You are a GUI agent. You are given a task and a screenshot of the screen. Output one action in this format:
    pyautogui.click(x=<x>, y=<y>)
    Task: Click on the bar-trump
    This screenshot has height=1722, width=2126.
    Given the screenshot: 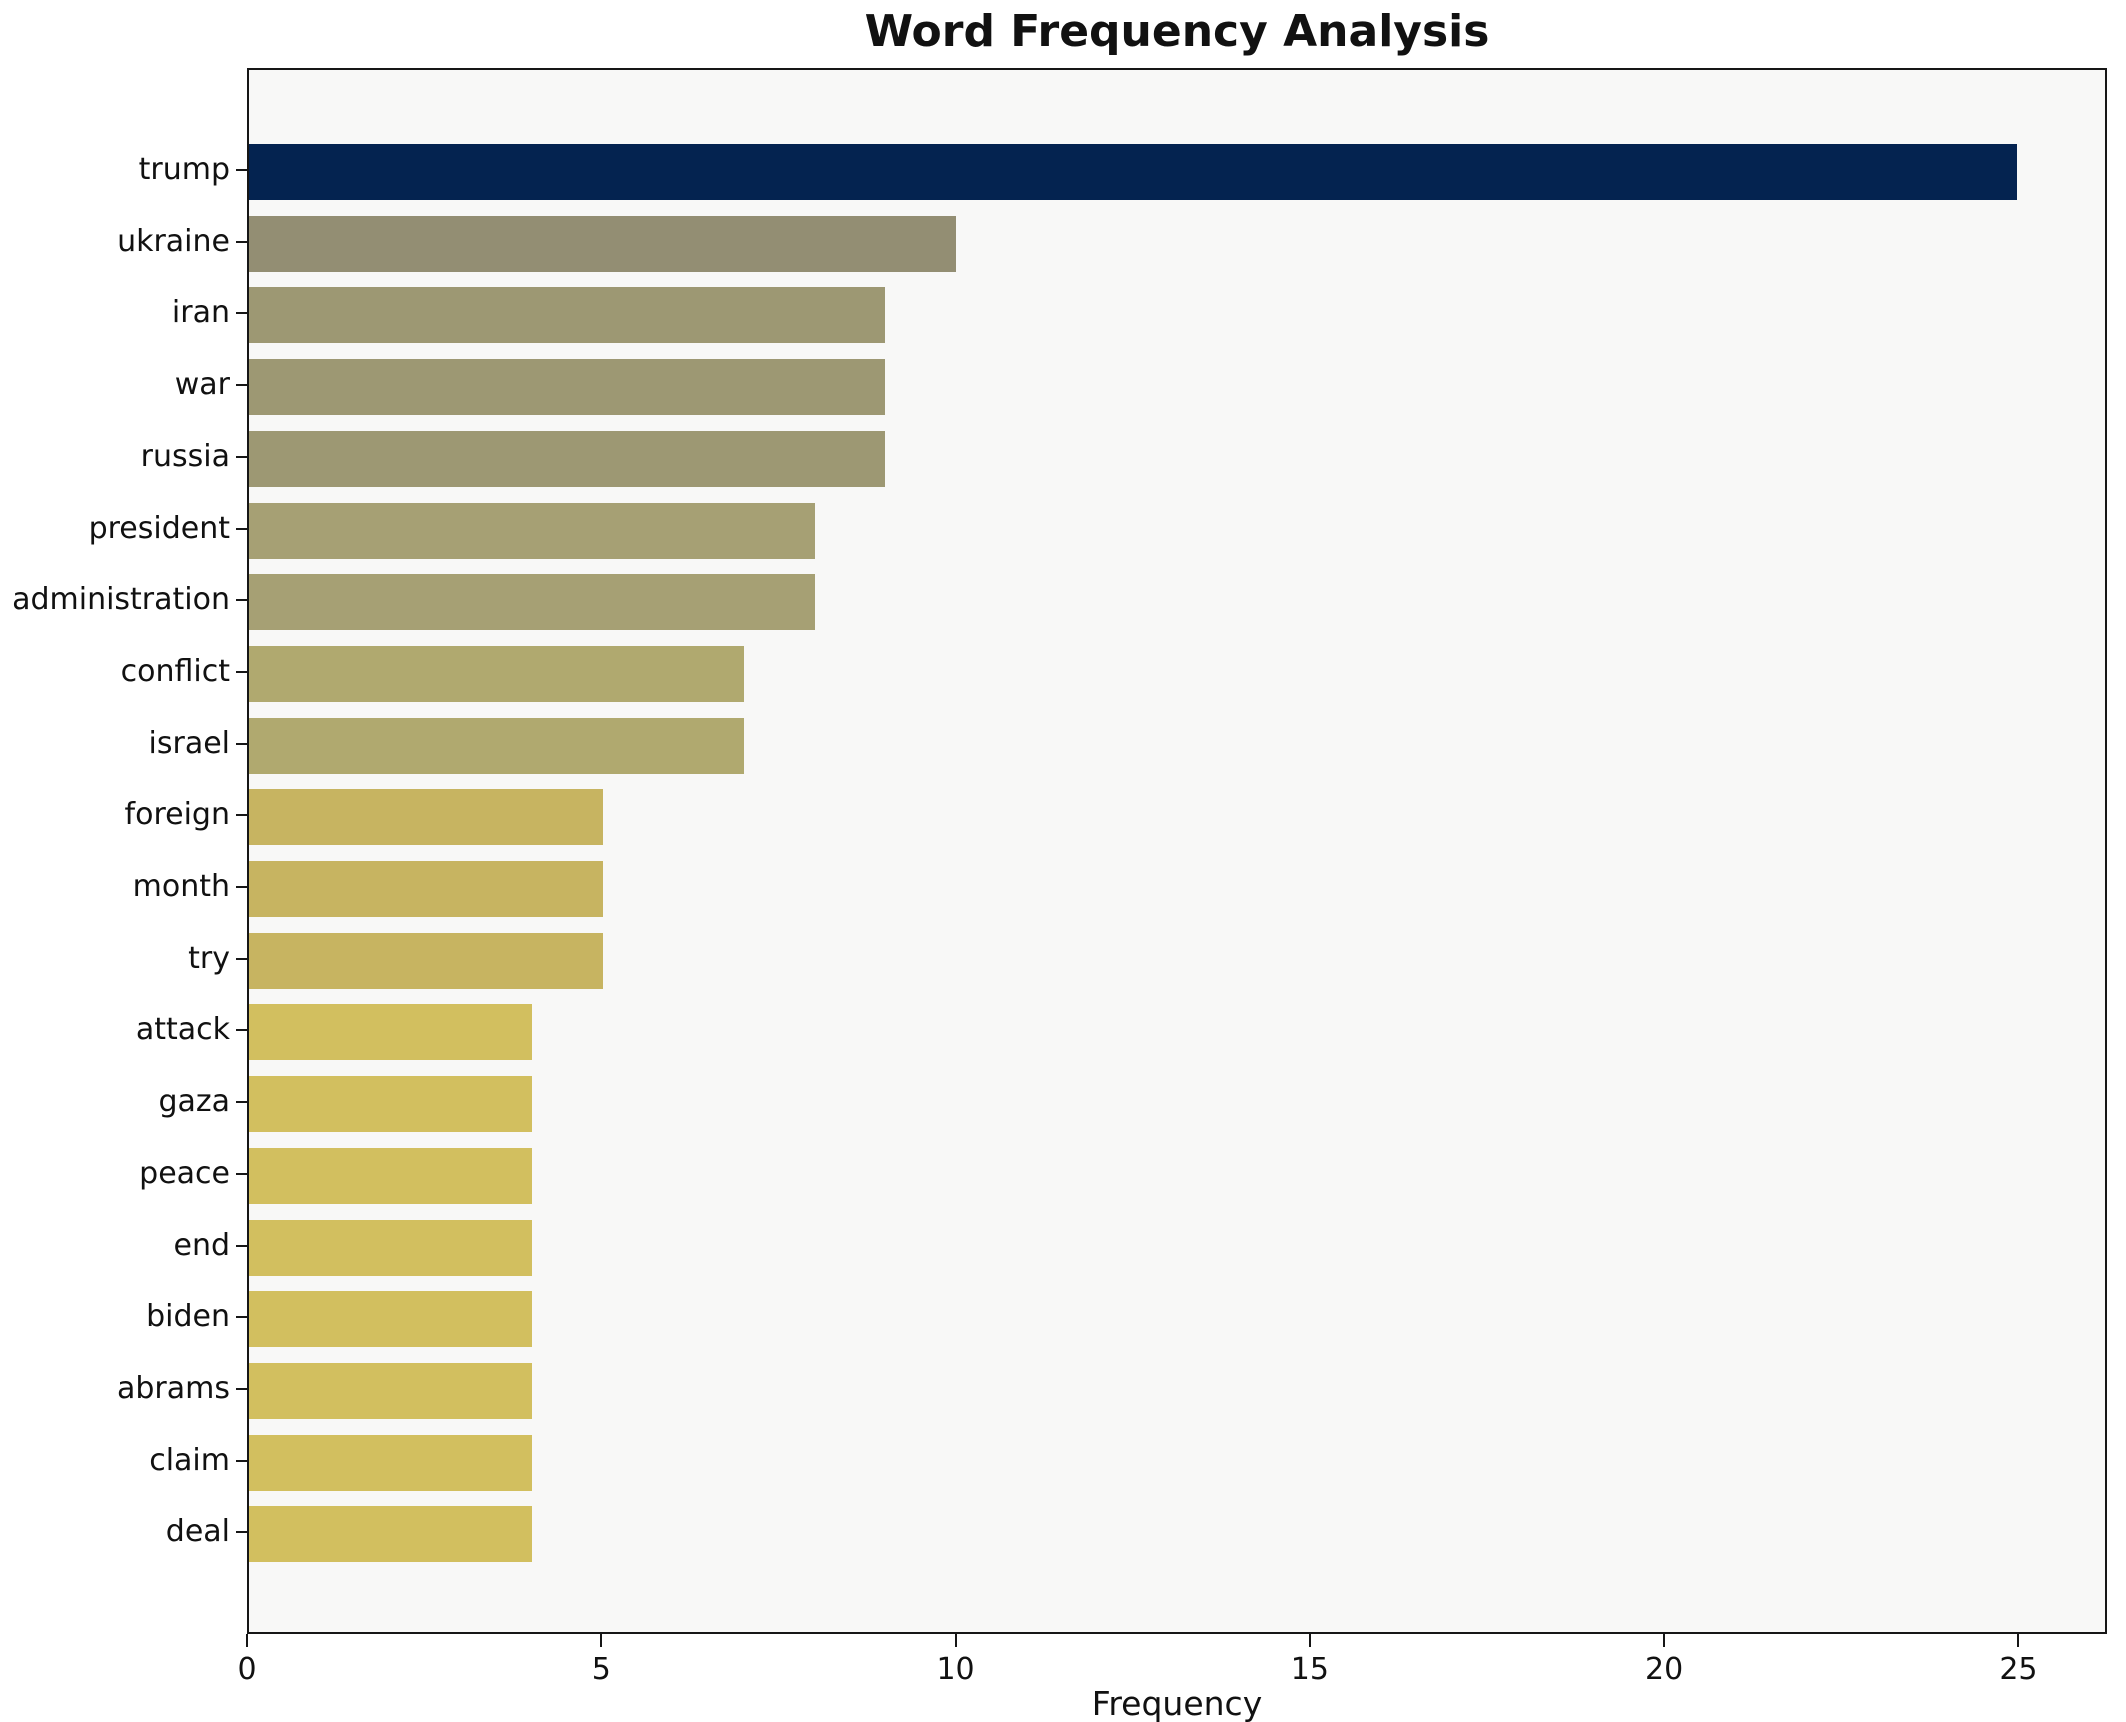 What is the action you would take?
    pyautogui.click(x=1133, y=172)
    